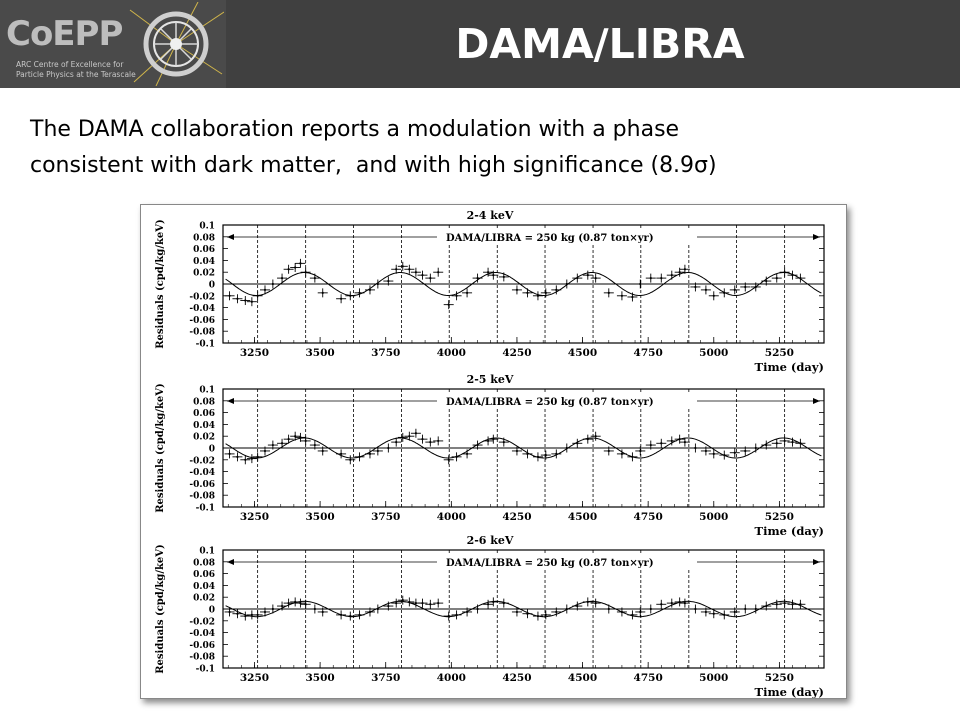 This screenshot has height=720, width=960. Describe the element at coordinates (779, 517) in the screenshot. I see `x-tick-label: 5250` at that location.